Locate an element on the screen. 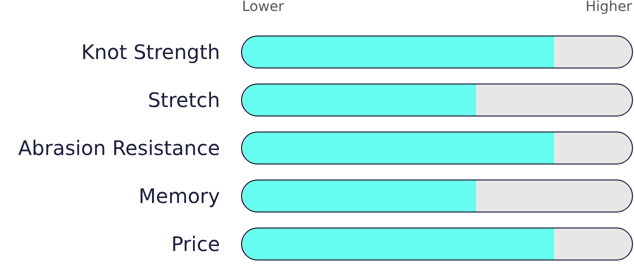 This screenshot has width=634, height=272. text: Higher is located at coordinates (608, 7).